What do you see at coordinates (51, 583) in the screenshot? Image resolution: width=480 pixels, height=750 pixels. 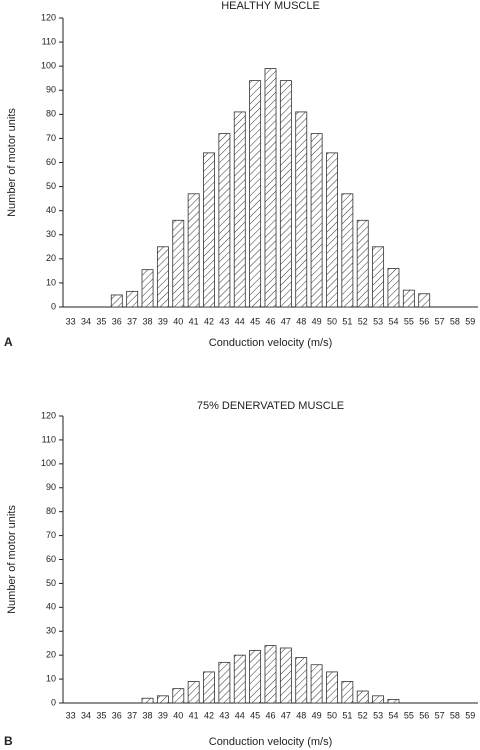 I see `y-tick-label: 50` at bounding box center [51, 583].